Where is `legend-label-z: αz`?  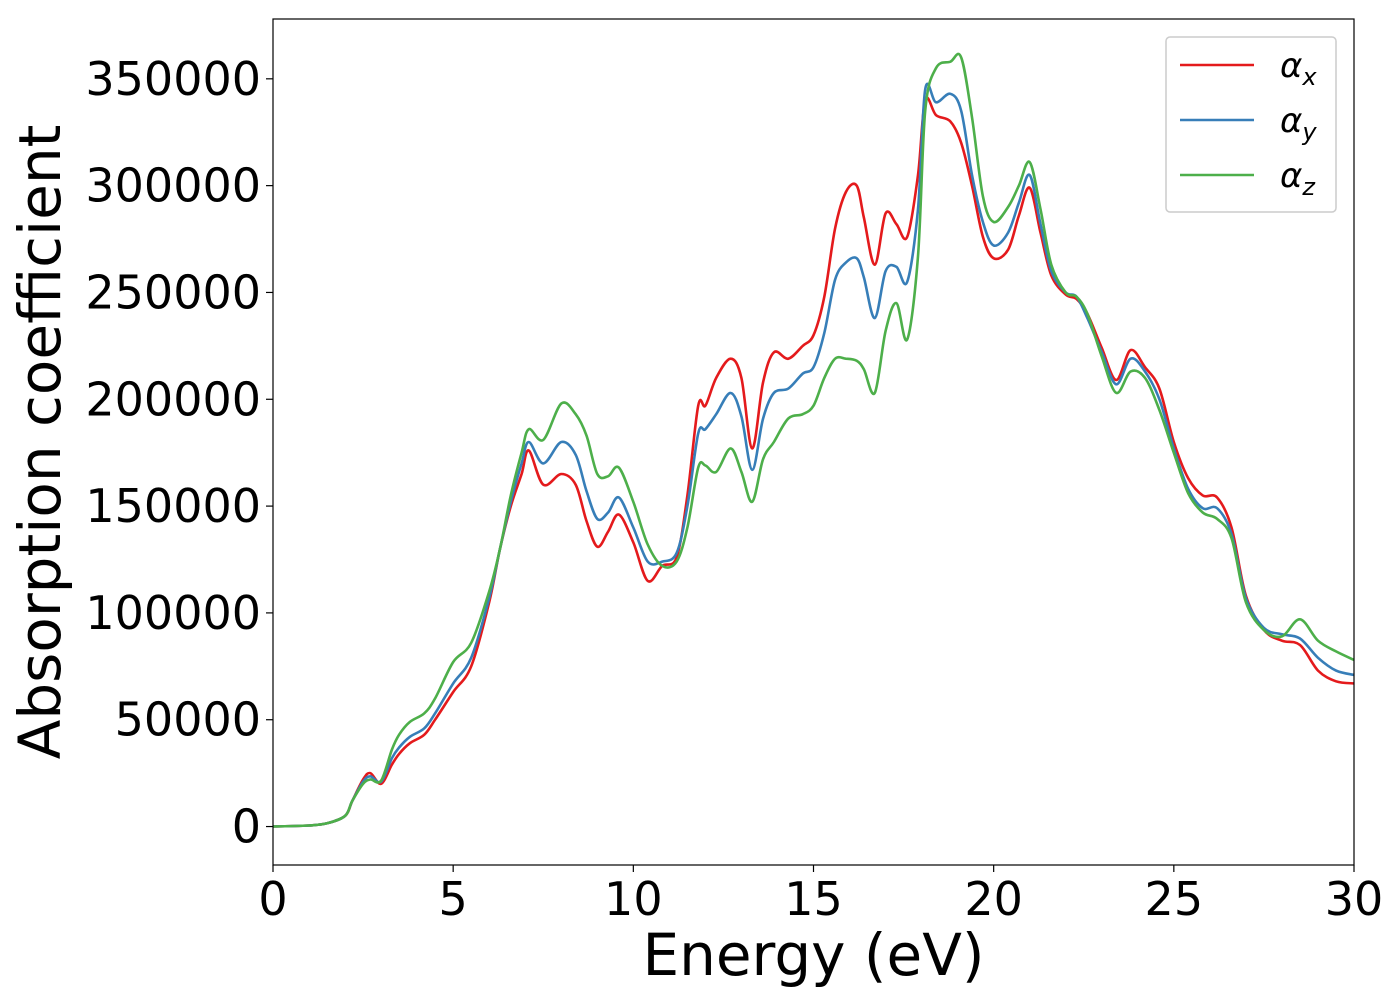
legend-label-z: αz is located at coordinates (1298, 178).